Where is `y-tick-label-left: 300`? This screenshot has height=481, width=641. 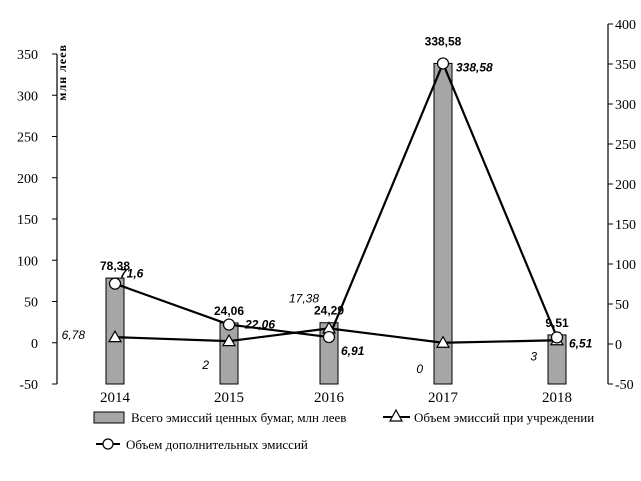 y-tick-label-left: 300 is located at coordinates (27, 96).